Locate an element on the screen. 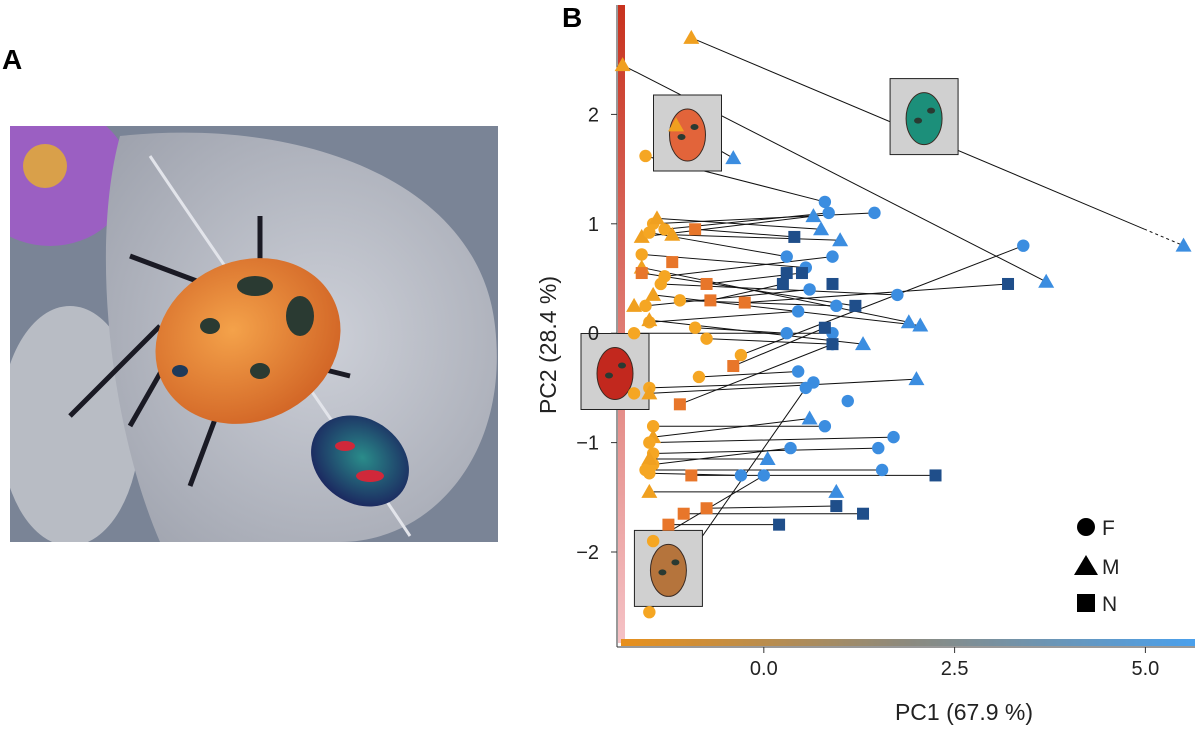  background-leaf is located at coordinates (75, 424).